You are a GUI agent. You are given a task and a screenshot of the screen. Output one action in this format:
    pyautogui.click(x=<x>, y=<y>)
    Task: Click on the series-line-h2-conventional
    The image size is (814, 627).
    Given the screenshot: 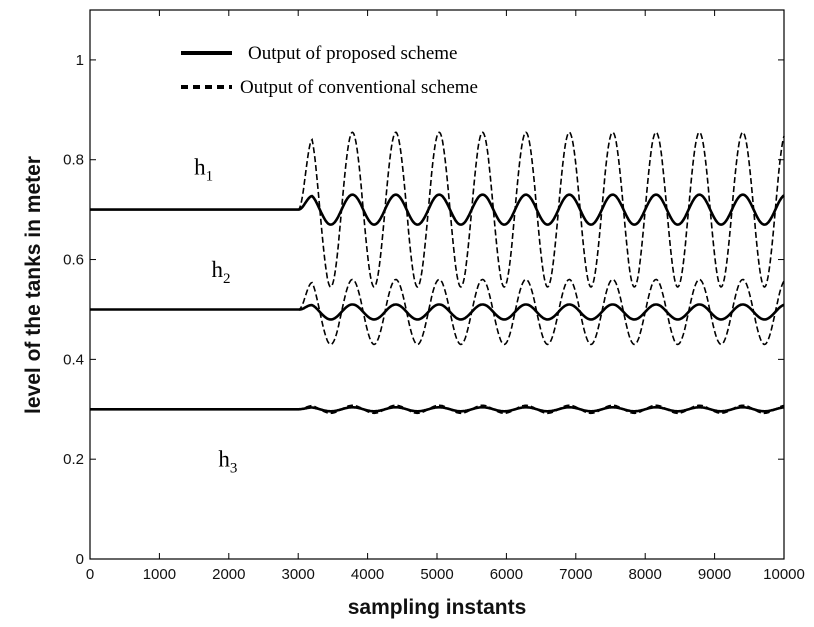 What is the action you would take?
    pyautogui.click(x=437, y=312)
    